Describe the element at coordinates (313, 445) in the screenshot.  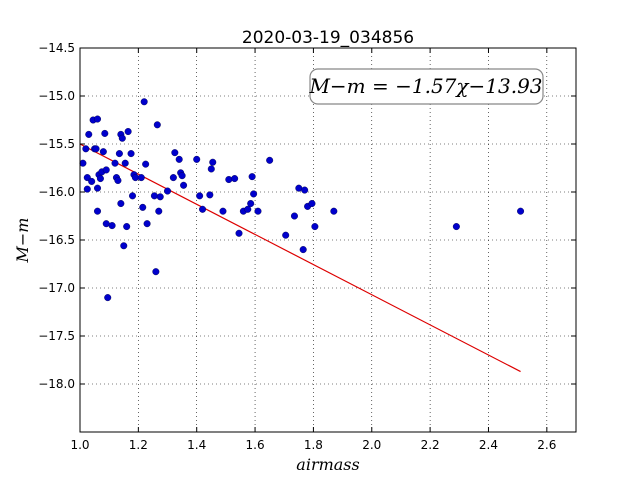
I see `x-tick-label: 1.8` at that location.